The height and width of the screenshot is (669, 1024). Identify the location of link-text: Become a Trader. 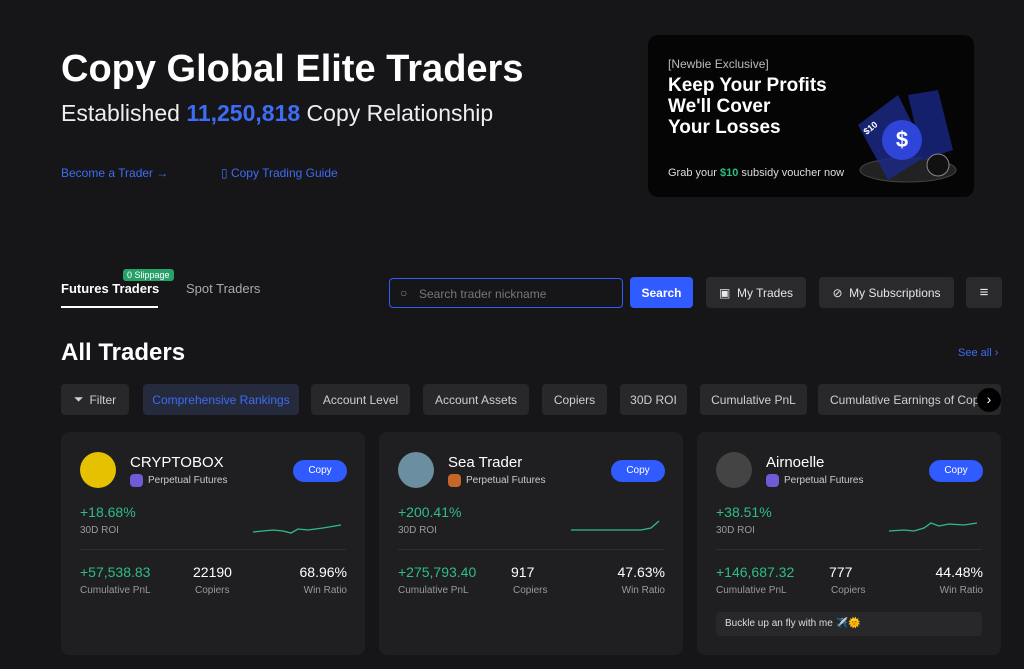
(107, 173).